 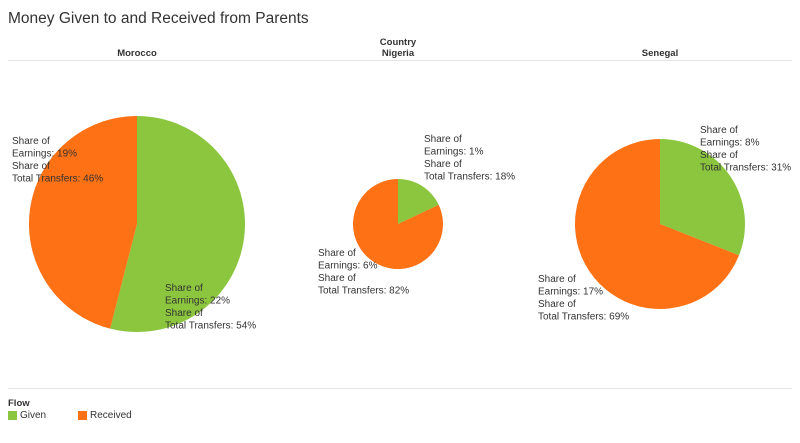 What do you see at coordinates (158, 18) in the screenshot?
I see `chart-title: Money Given to and Received from Parents` at bounding box center [158, 18].